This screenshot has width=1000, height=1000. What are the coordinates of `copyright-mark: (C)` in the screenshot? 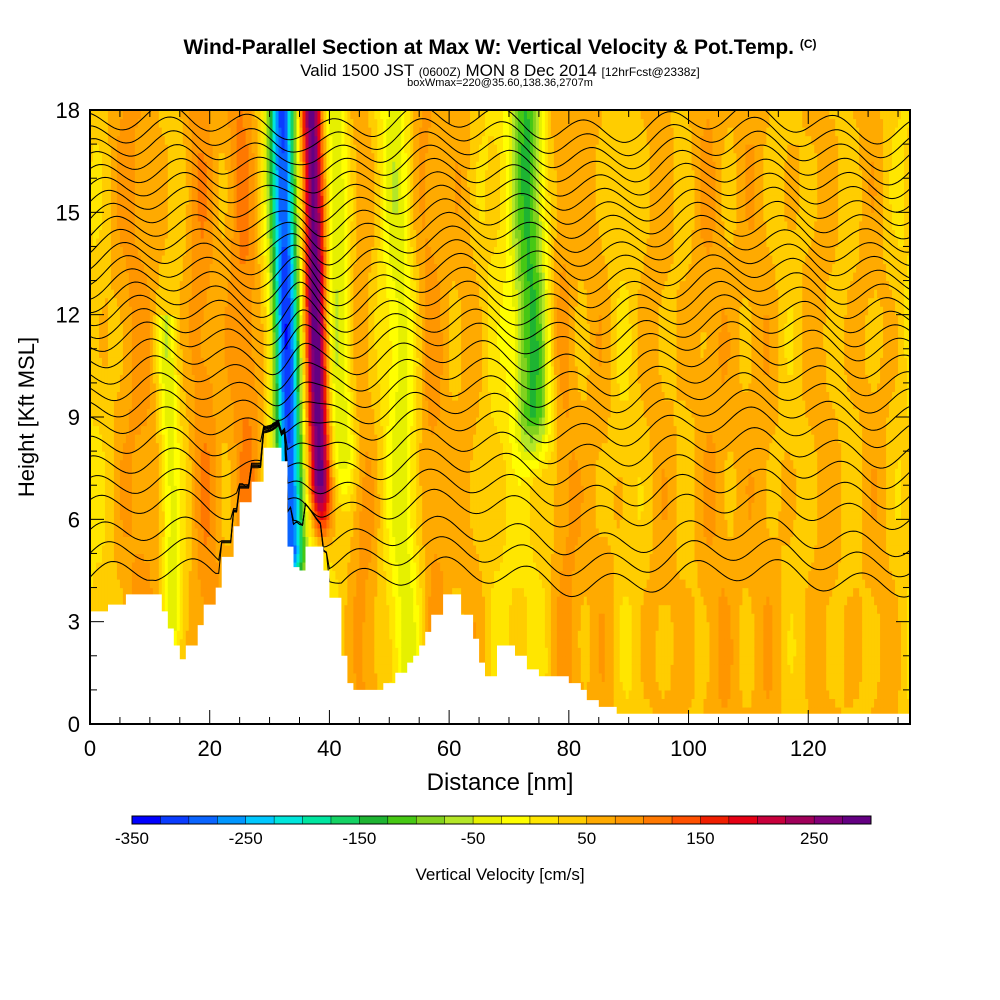 It's located at (808, 44).